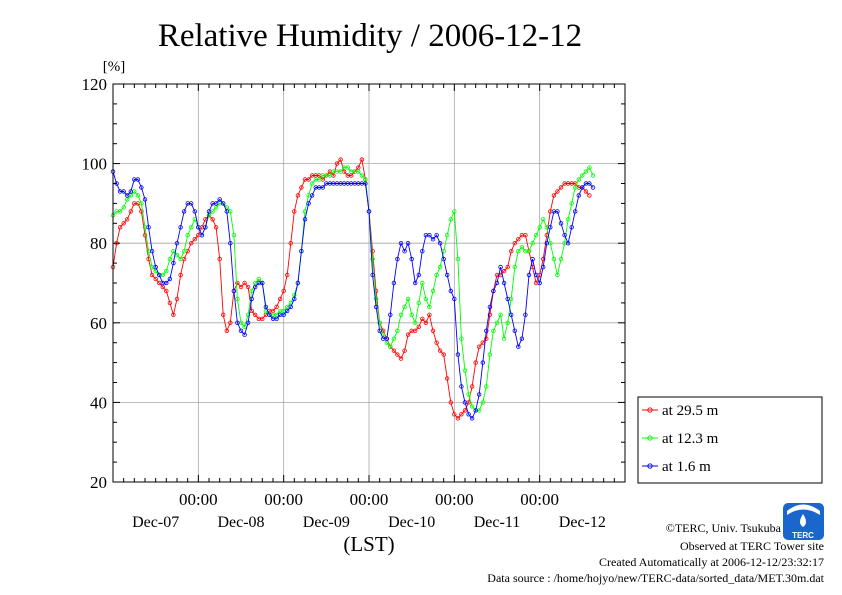 This screenshot has width=842, height=595. Describe the element at coordinates (724, 528) in the screenshot. I see `footer-credit: ©TERC, Univ. Tsukuba` at that location.